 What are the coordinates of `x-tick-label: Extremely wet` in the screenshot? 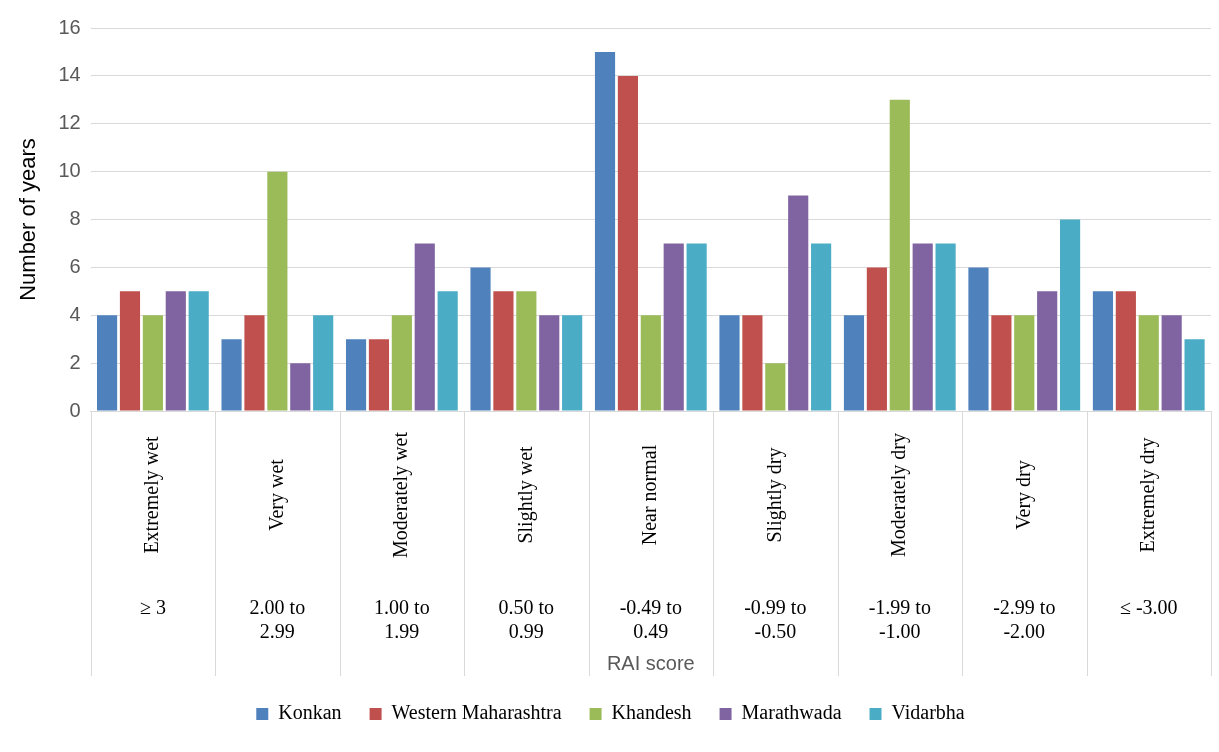 It's located at (152, 494).